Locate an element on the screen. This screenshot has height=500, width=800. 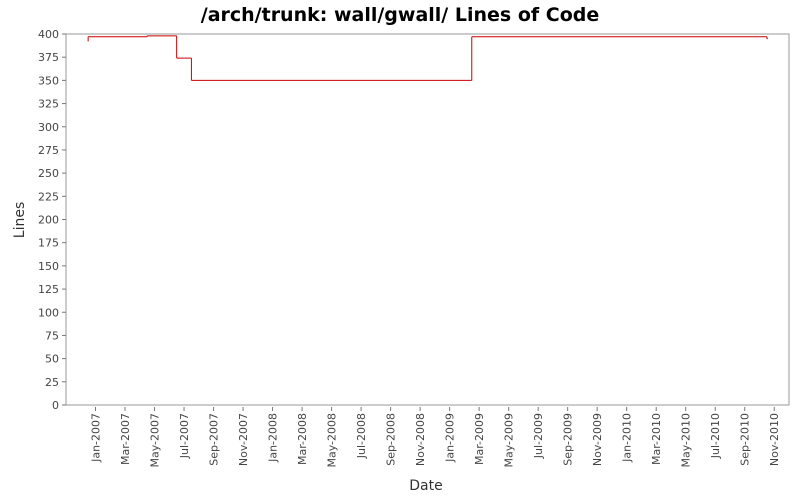
y-tick-label: 175 is located at coordinates (48, 243).